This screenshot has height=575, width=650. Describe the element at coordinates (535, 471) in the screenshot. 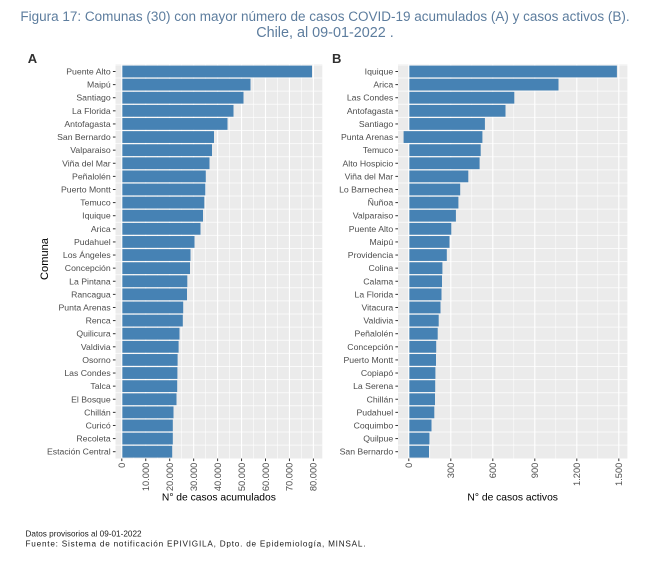

I see `svg-text: 900` at that location.